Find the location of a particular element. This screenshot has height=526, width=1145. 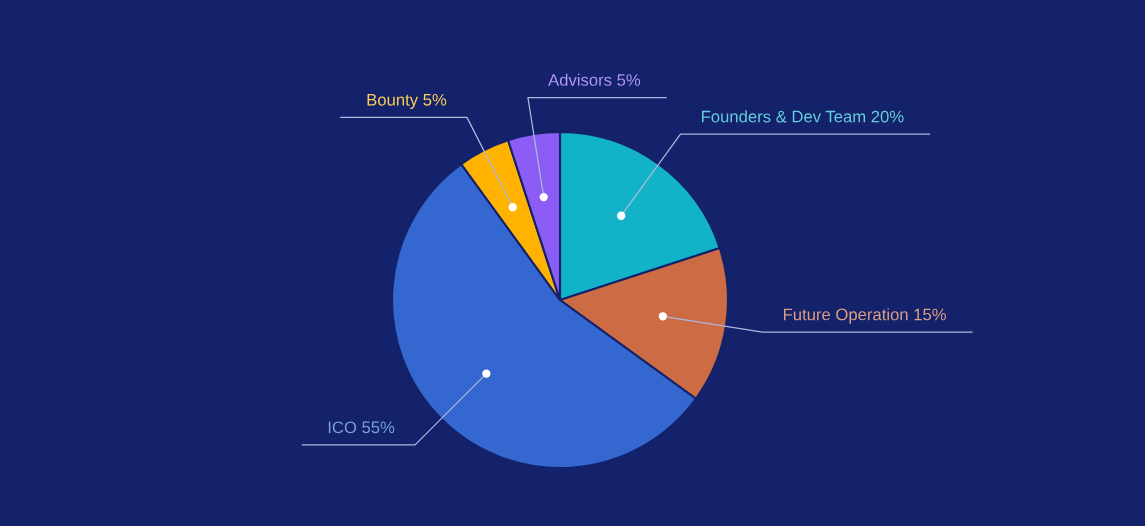

slice-label: Bounty 5% is located at coordinates (407, 101).